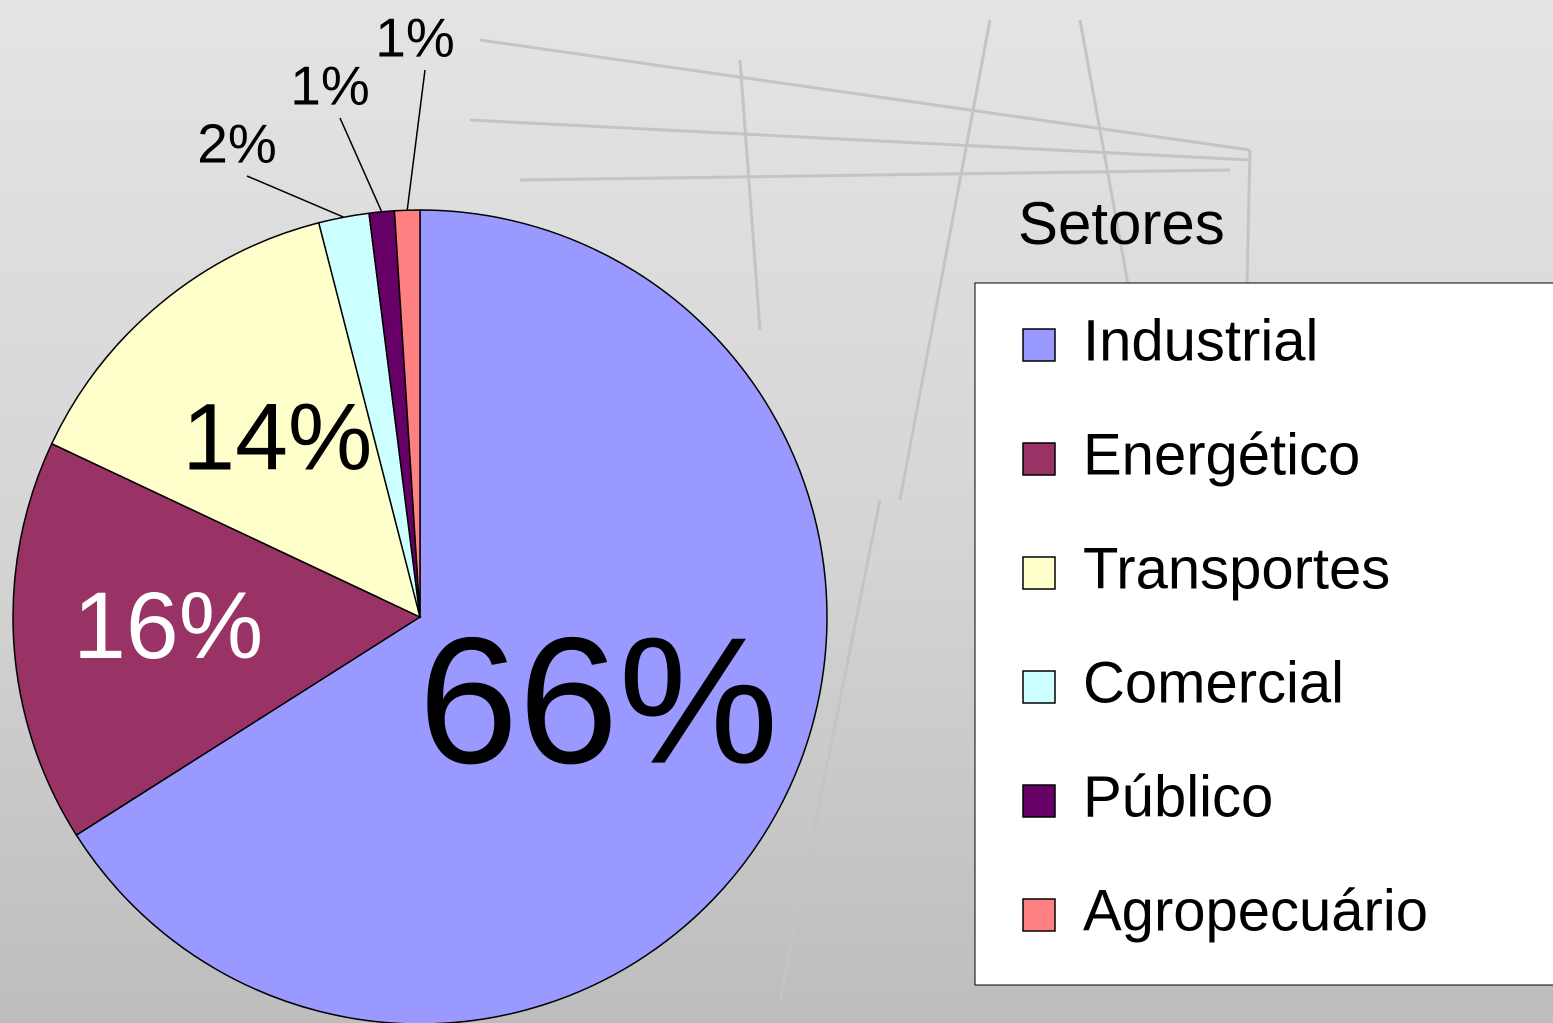  Describe the element at coordinates (1121, 223) in the screenshot. I see `legend-title: Setores` at that location.